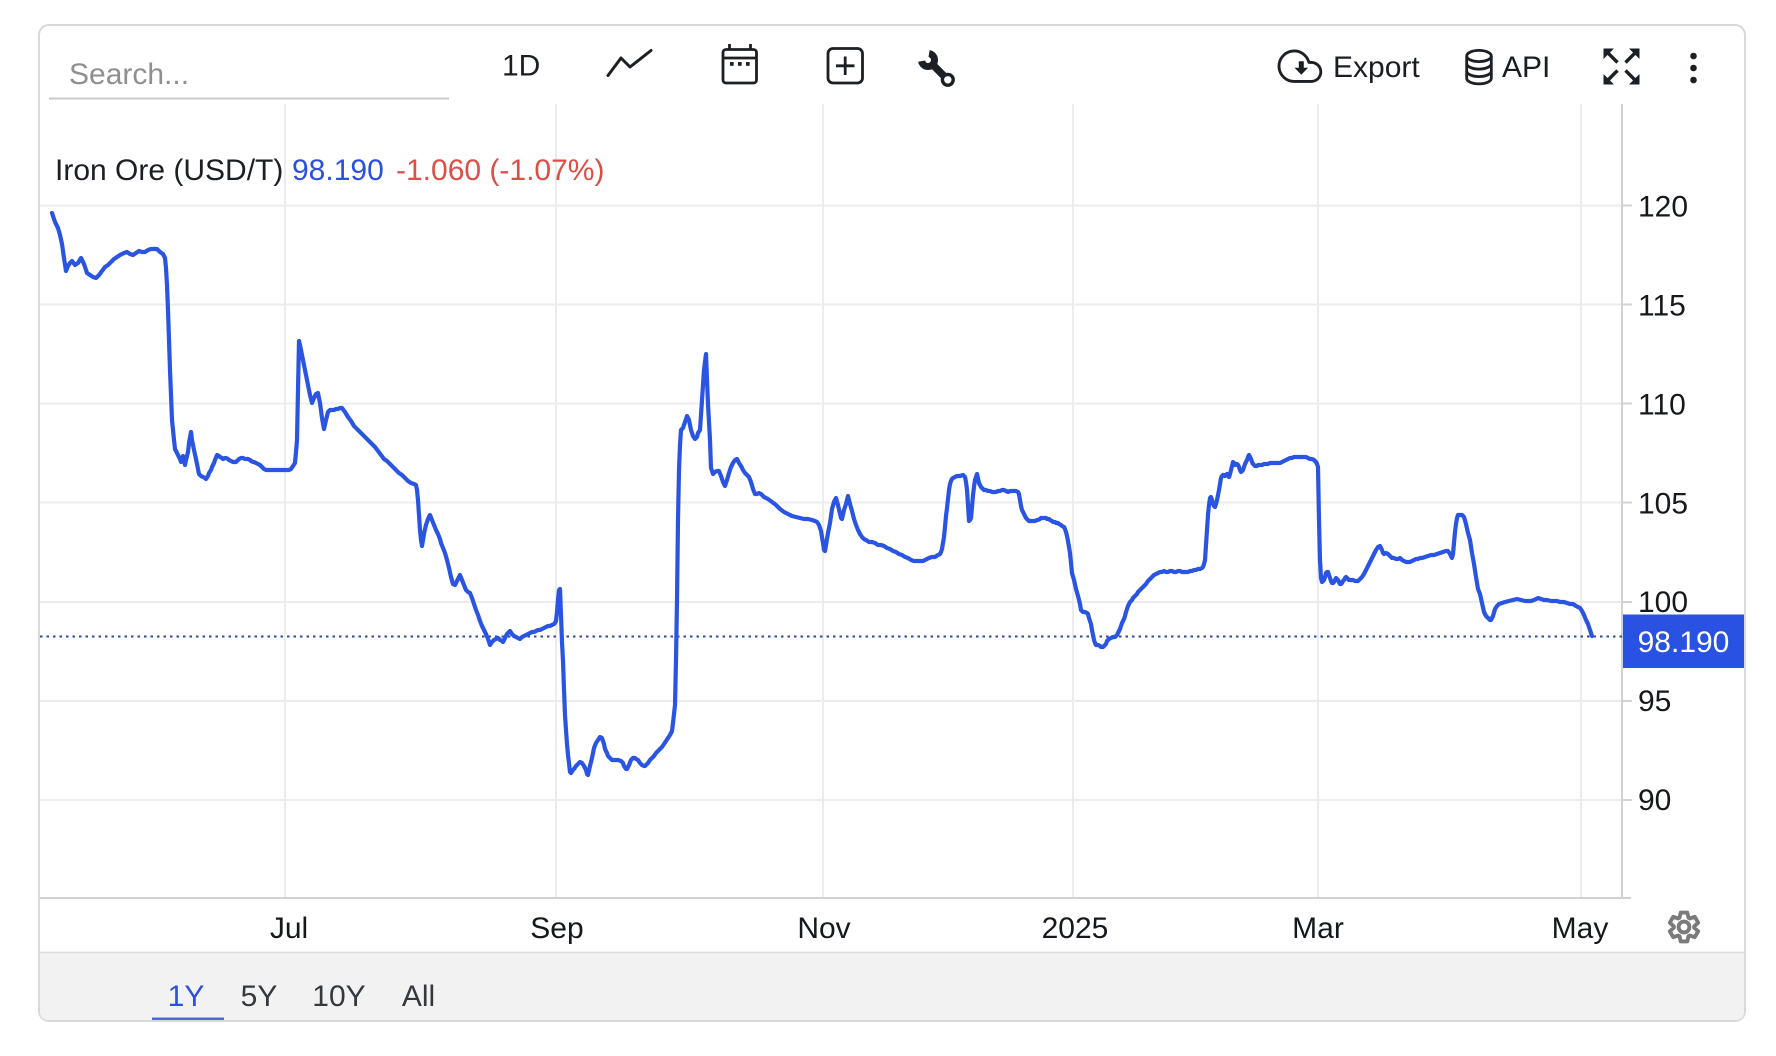 The width and height of the screenshot is (1776, 1056). I want to click on svg-text: Sep, so click(556, 928).